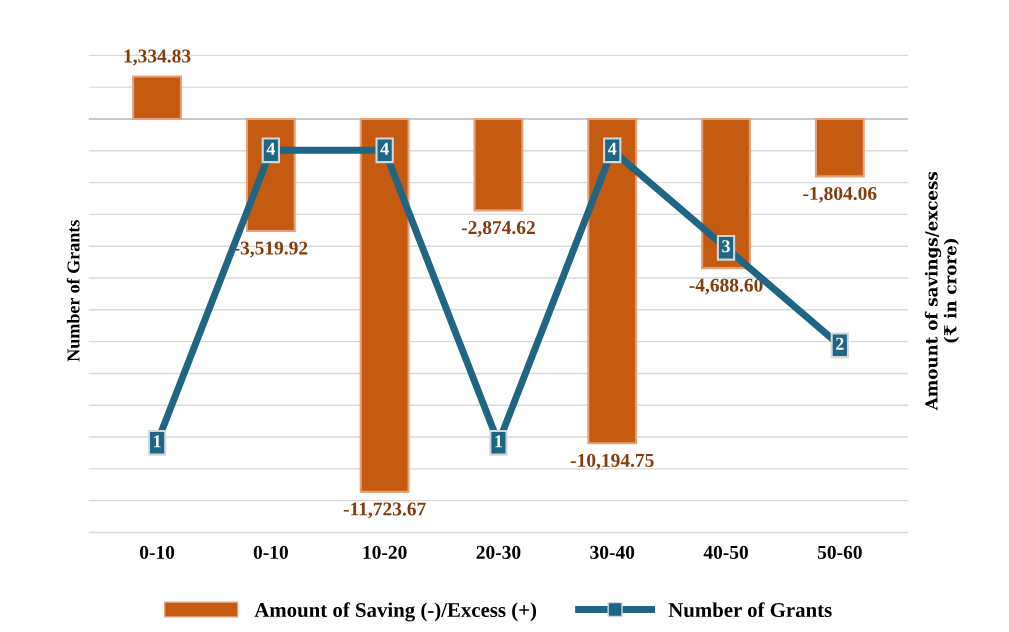 Image resolution: width=1009 pixels, height=632 pixels. What do you see at coordinates (839, 552) in the screenshot?
I see `x-tick-label: 50-60` at bounding box center [839, 552].